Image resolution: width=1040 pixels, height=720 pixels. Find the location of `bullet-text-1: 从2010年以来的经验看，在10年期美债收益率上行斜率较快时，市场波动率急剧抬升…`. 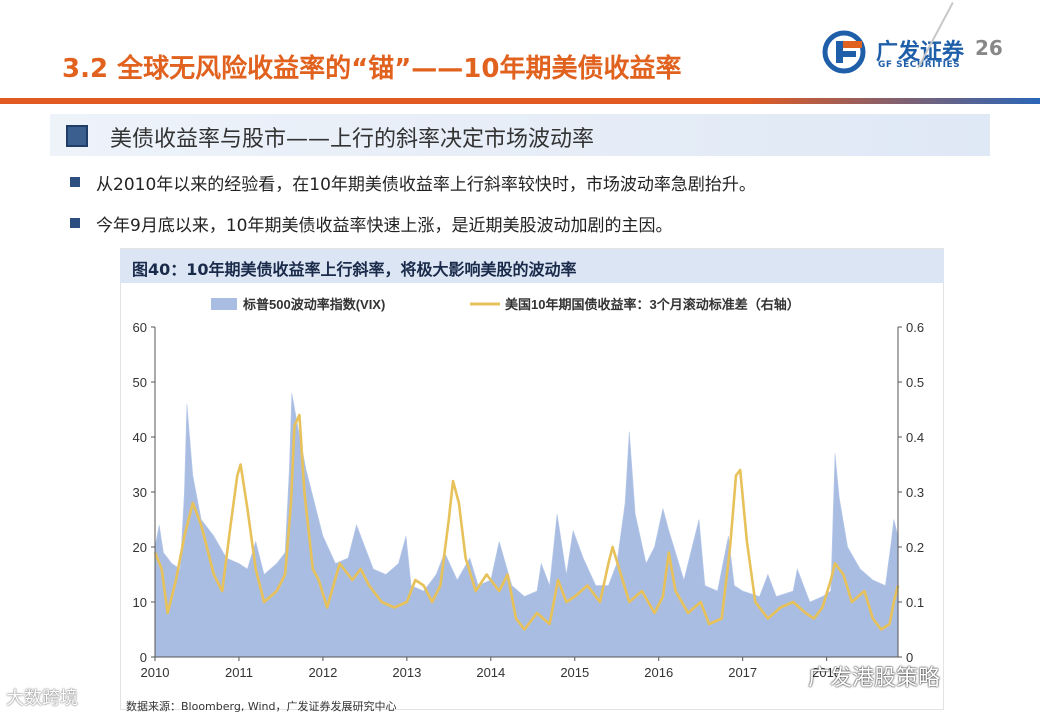

bullet-text-1: 从2010年以来的经验看，在10年期美债收益率上行斜率较快时，市场波动率急剧抬升… is located at coordinates (426, 185).